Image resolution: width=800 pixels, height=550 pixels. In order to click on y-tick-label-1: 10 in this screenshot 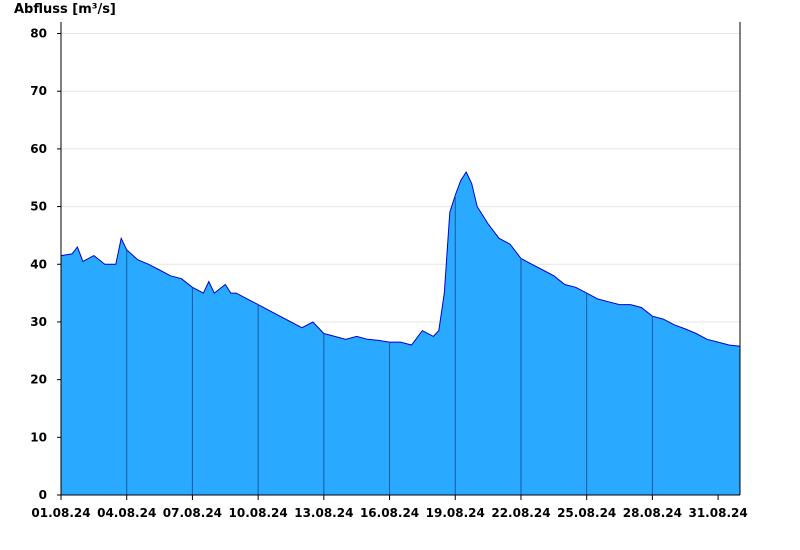, I will do `click(38, 437)`.